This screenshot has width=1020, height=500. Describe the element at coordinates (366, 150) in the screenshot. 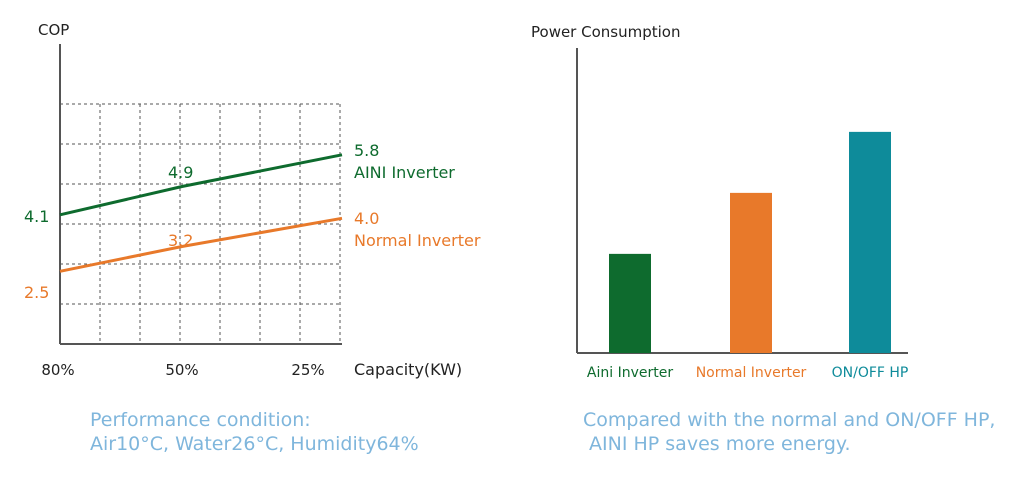

I see `cop-data-label: 5.8` at that location.